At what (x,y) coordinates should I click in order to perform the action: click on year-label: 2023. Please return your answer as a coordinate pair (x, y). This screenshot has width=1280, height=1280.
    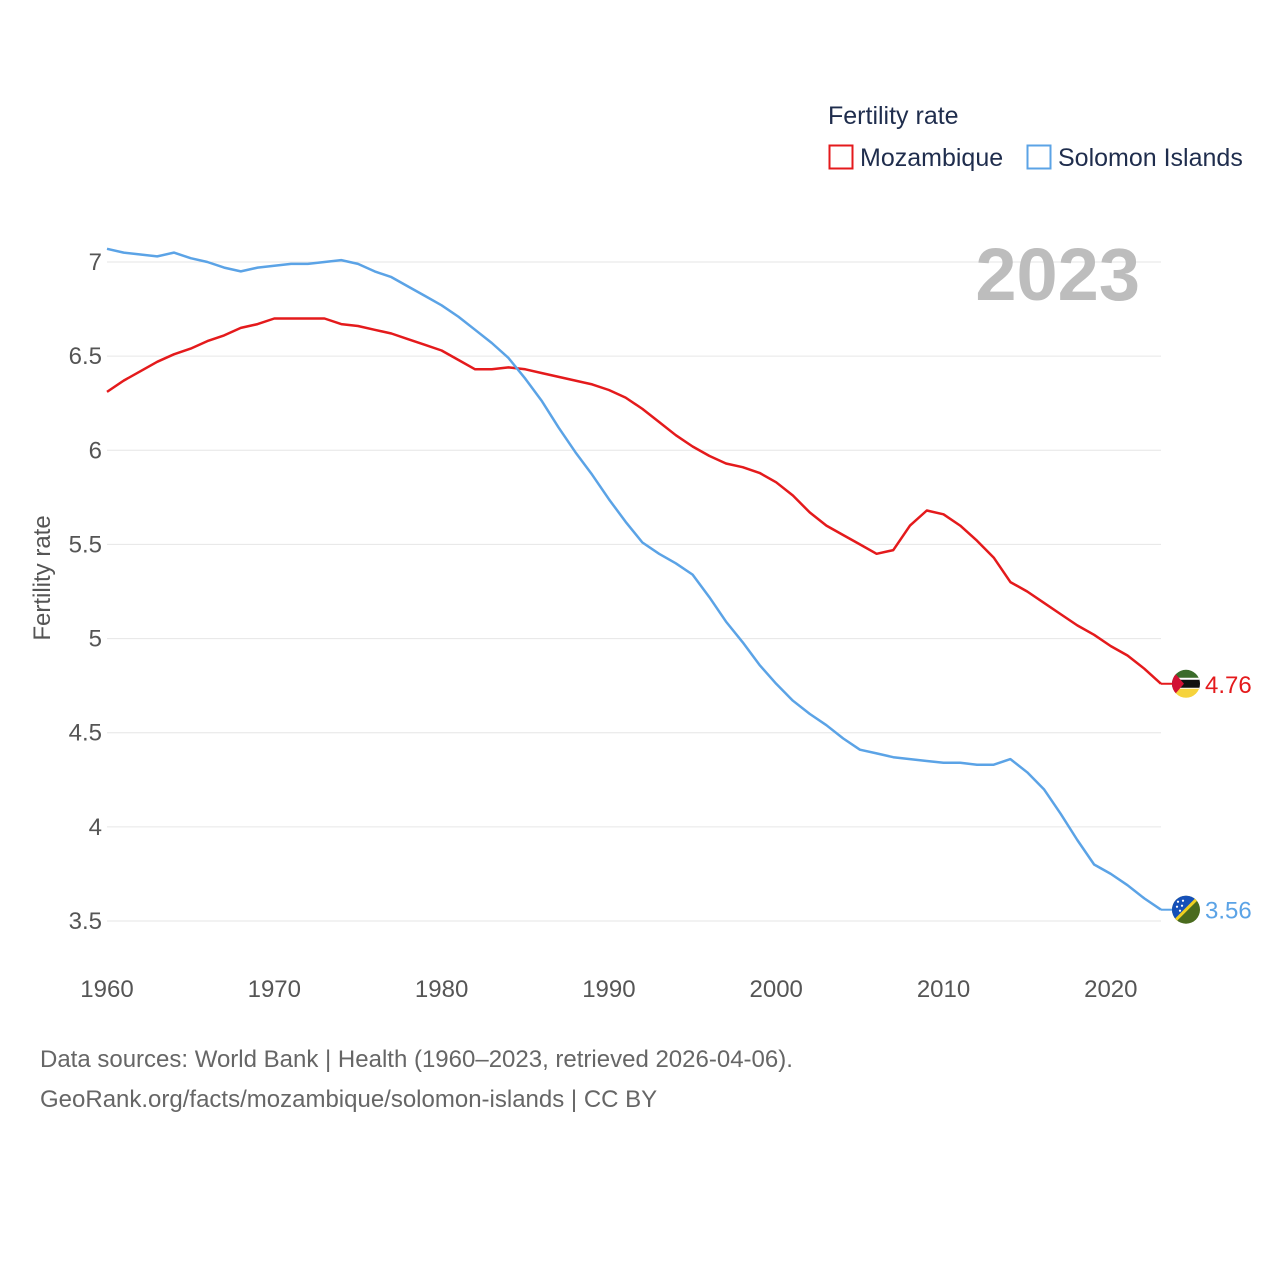
    Looking at the image, I should click on (1057, 274).